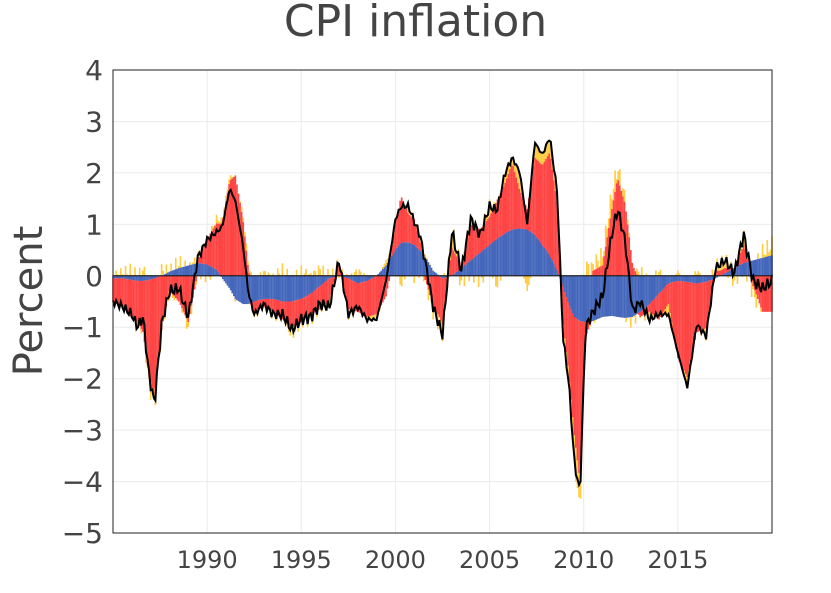  What do you see at coordinates (583, 560) in the screenshot?
I see `x-tick-label: 2010` at bounding box center [583, 560].